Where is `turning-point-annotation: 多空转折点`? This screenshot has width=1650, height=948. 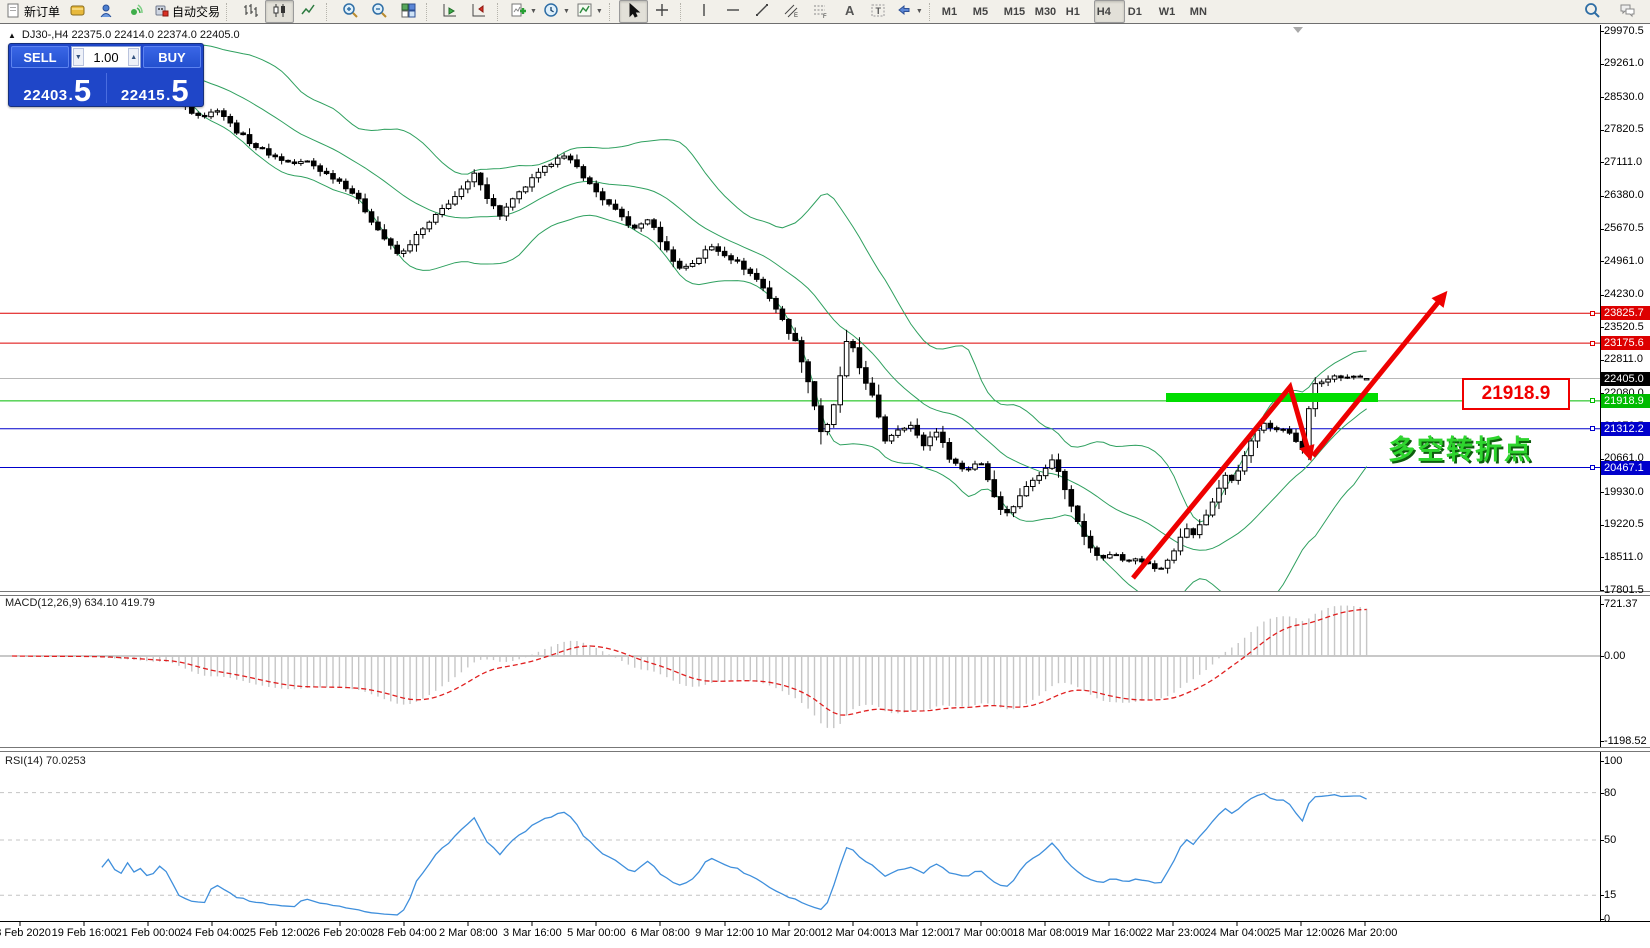 turning-point-annotation: 多空转折点 is located at coordinates (1460, 450).